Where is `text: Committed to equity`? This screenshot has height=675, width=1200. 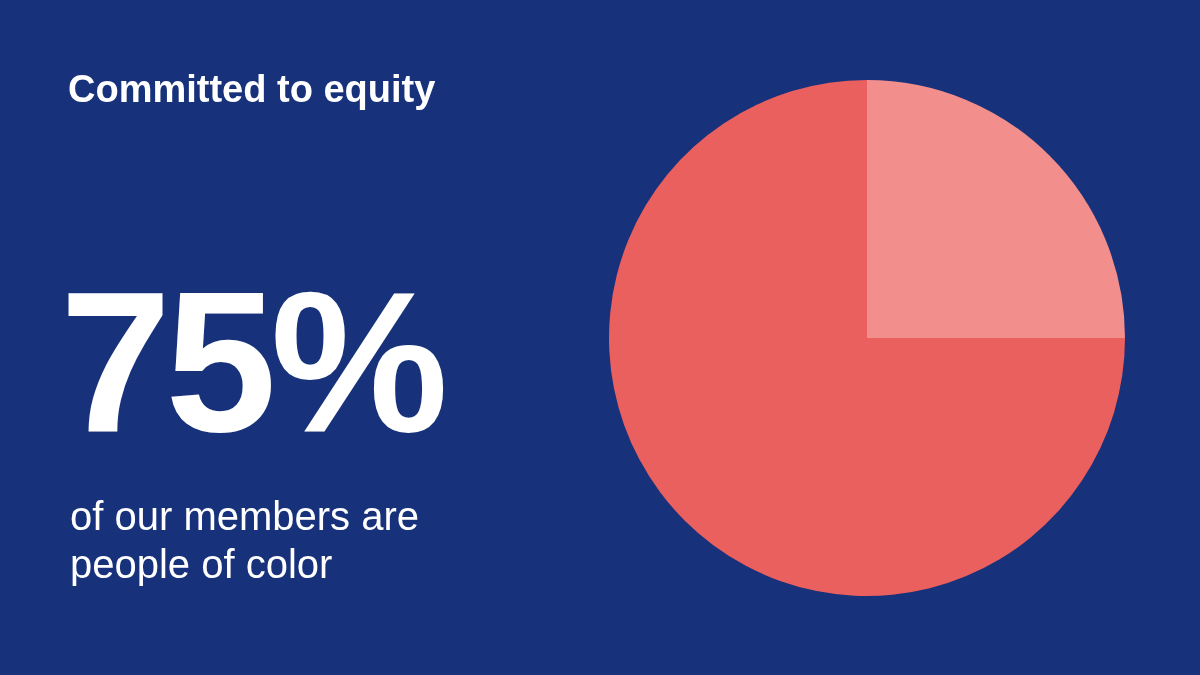
text: Committed to equity is located at coordinates (252, 89).